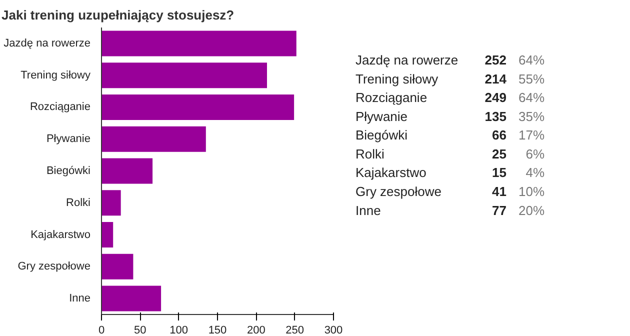  I want to click on y-tick-label: Pływanie, so click(68, 139).